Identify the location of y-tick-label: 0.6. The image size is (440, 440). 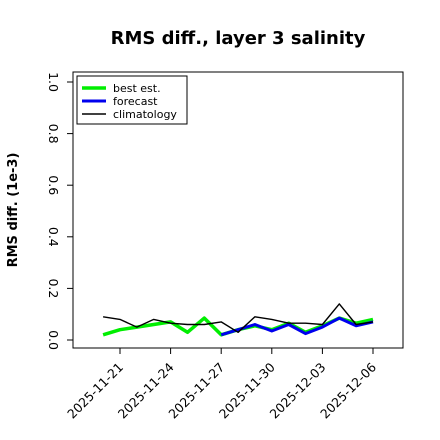
(53, 185).